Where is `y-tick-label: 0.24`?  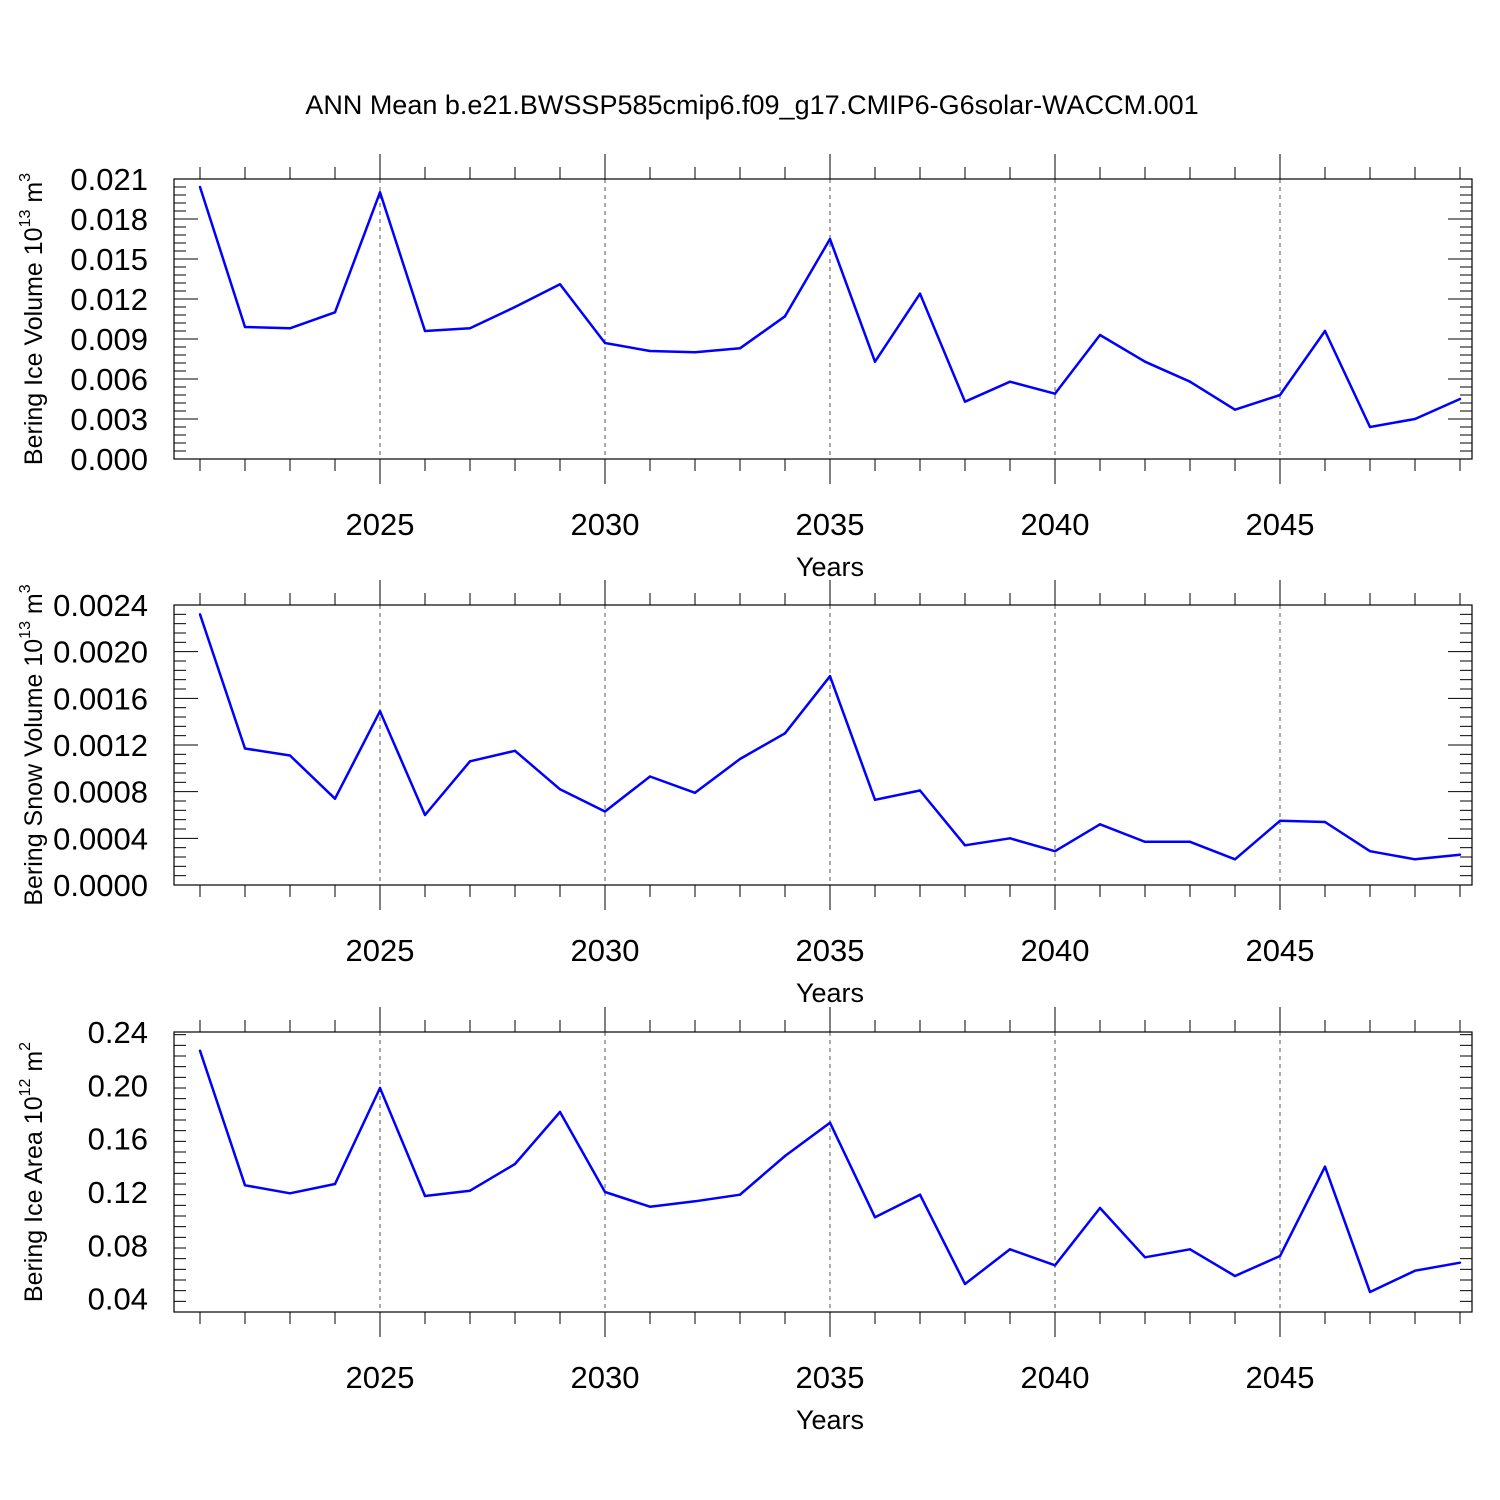
y-tick-label: 0.24 is located at coordinates (118, 1032).